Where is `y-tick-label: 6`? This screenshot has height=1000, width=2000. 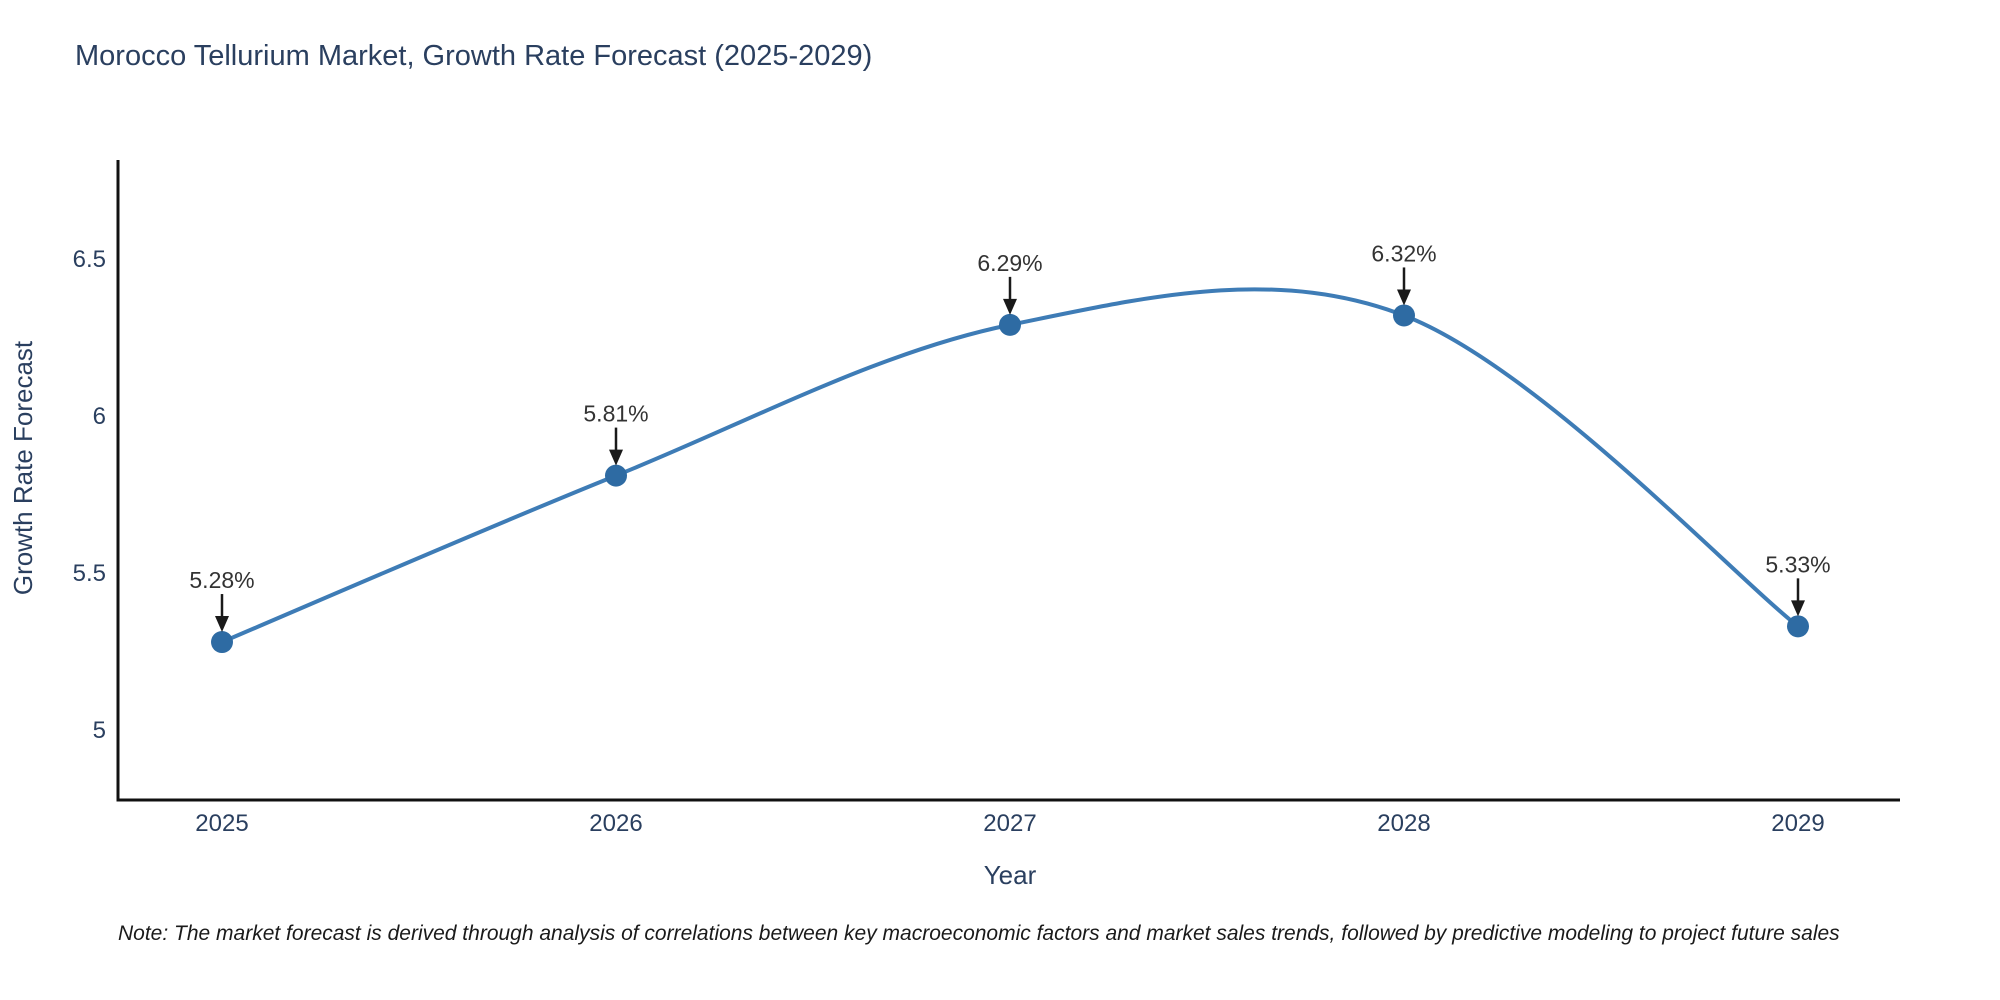 y-tick-label: 6 is located at coordinates (99, 416).